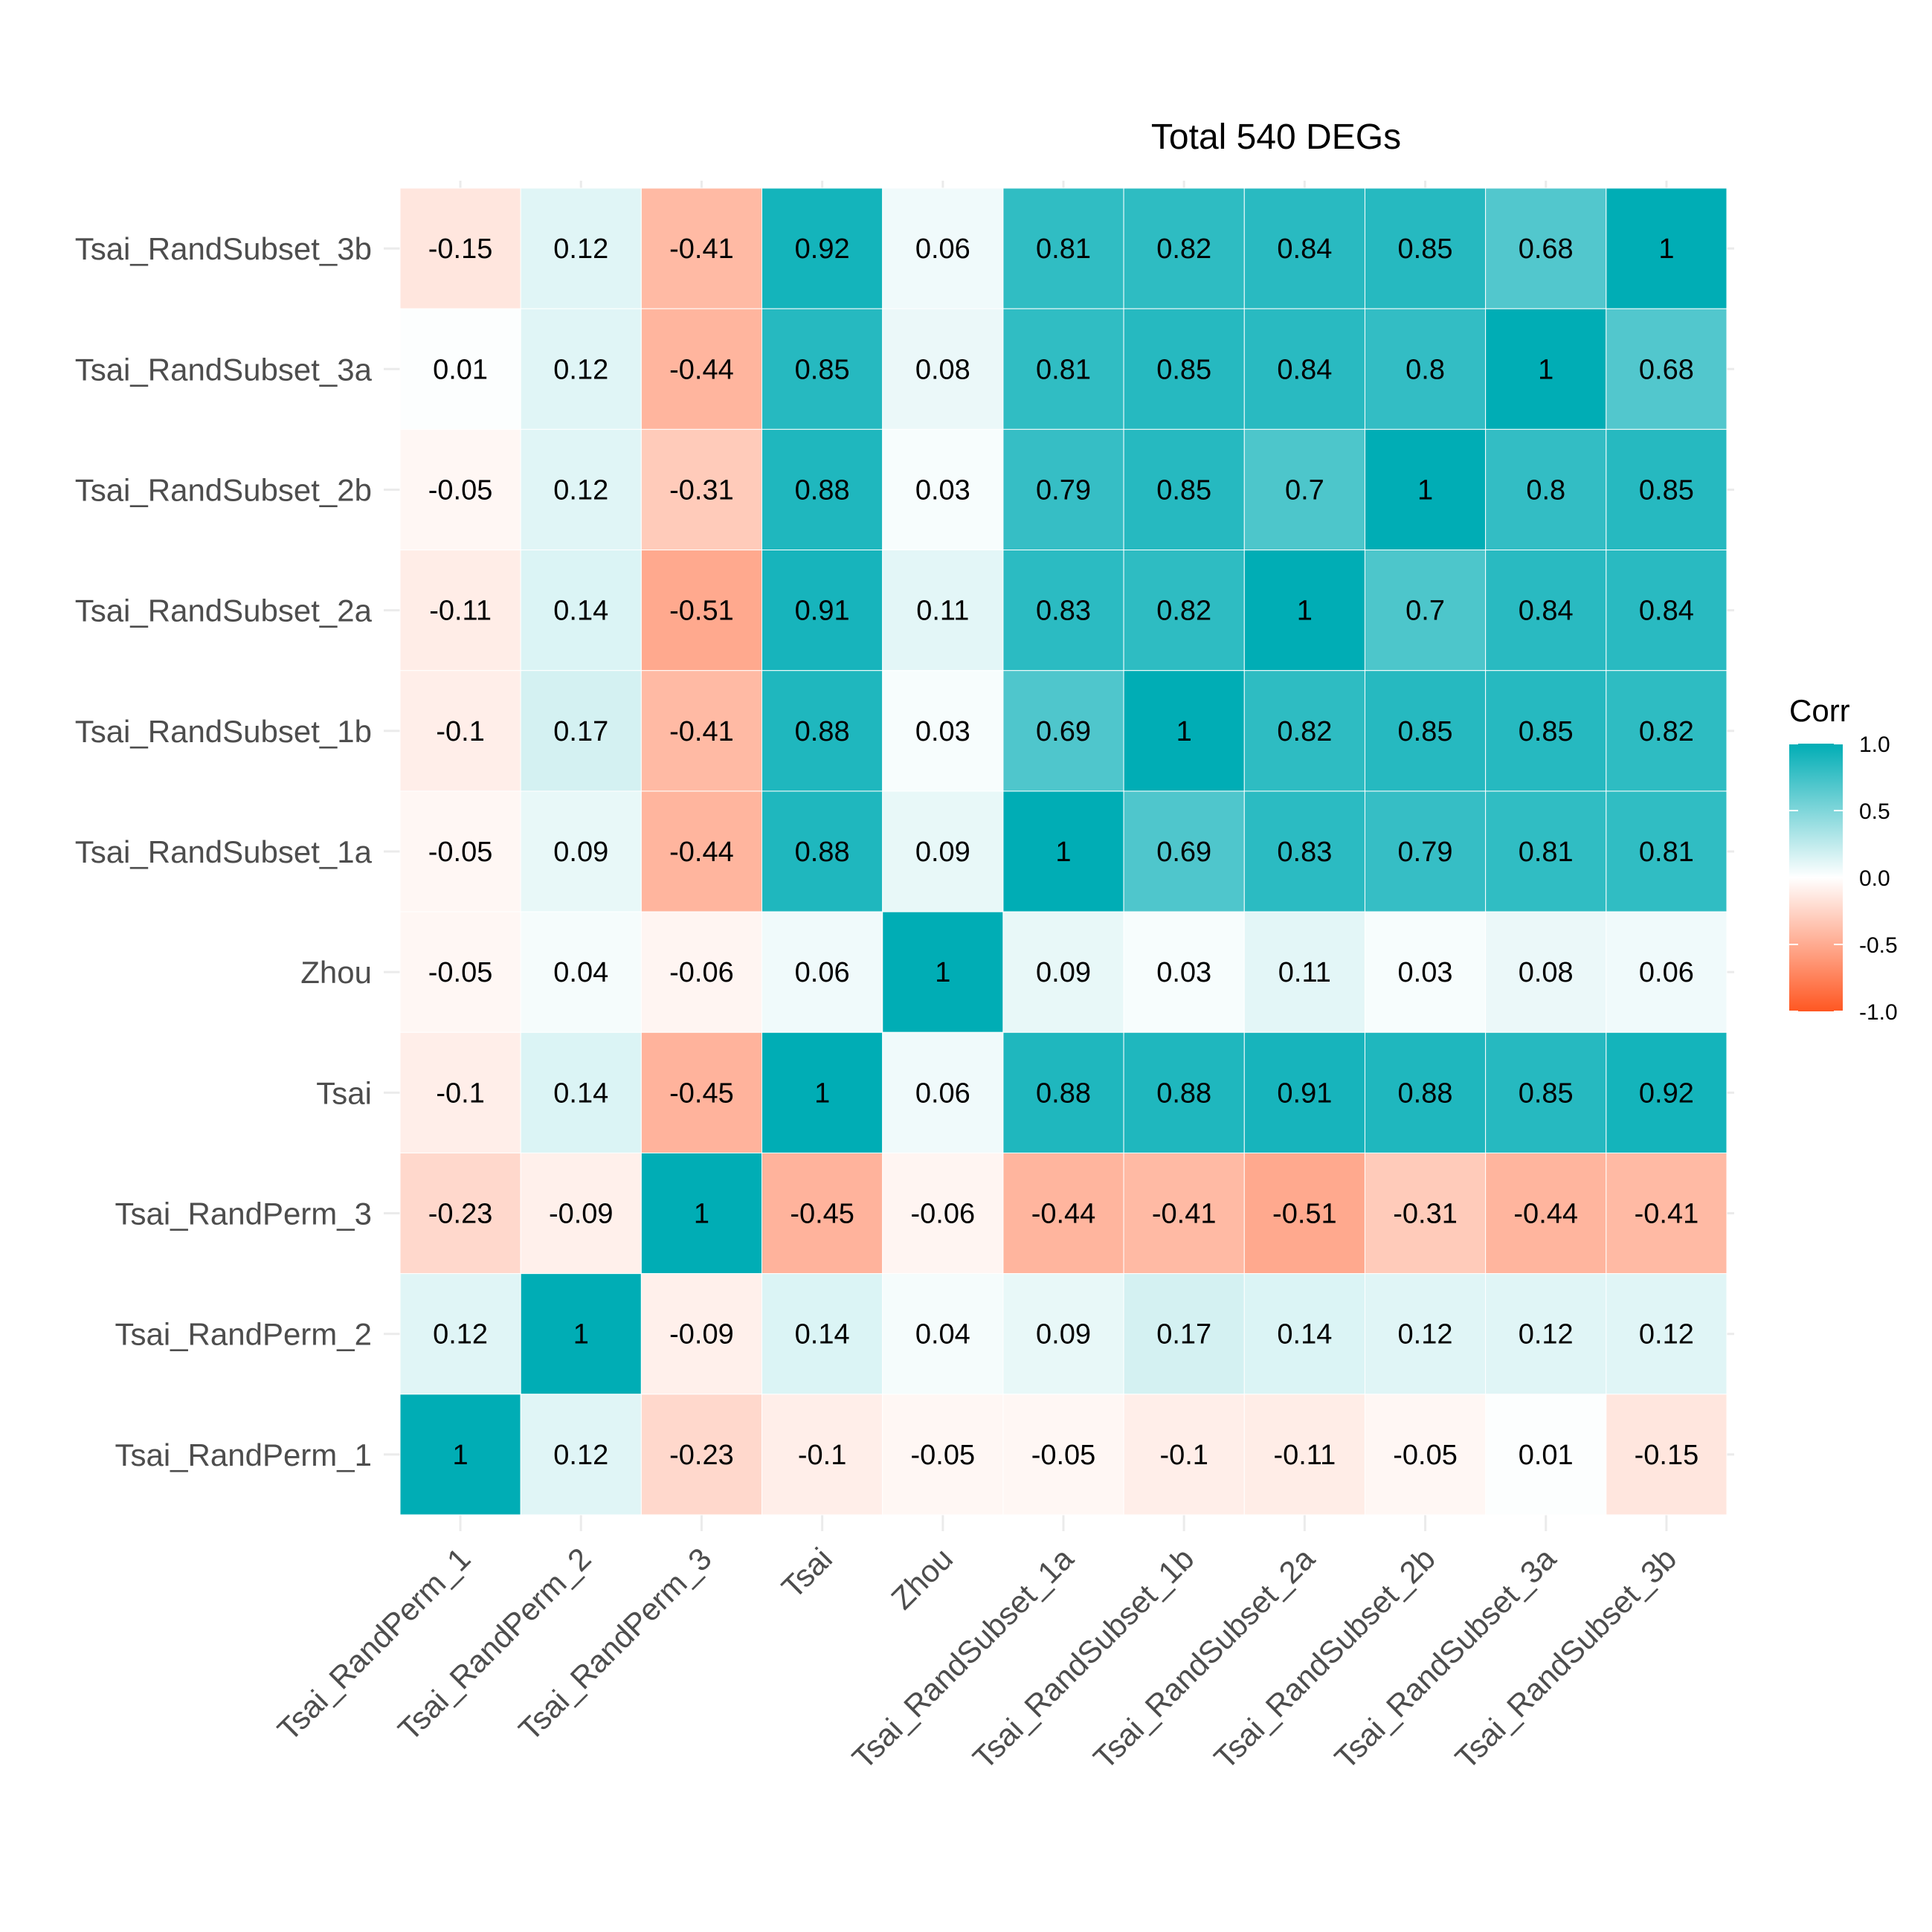 The image size is (1932, 1932). What do you see at coordinates (921, 1578) in the screenshot?
I see `x-axis-tick-label: Zhou` at bounding box center [921, 1578].